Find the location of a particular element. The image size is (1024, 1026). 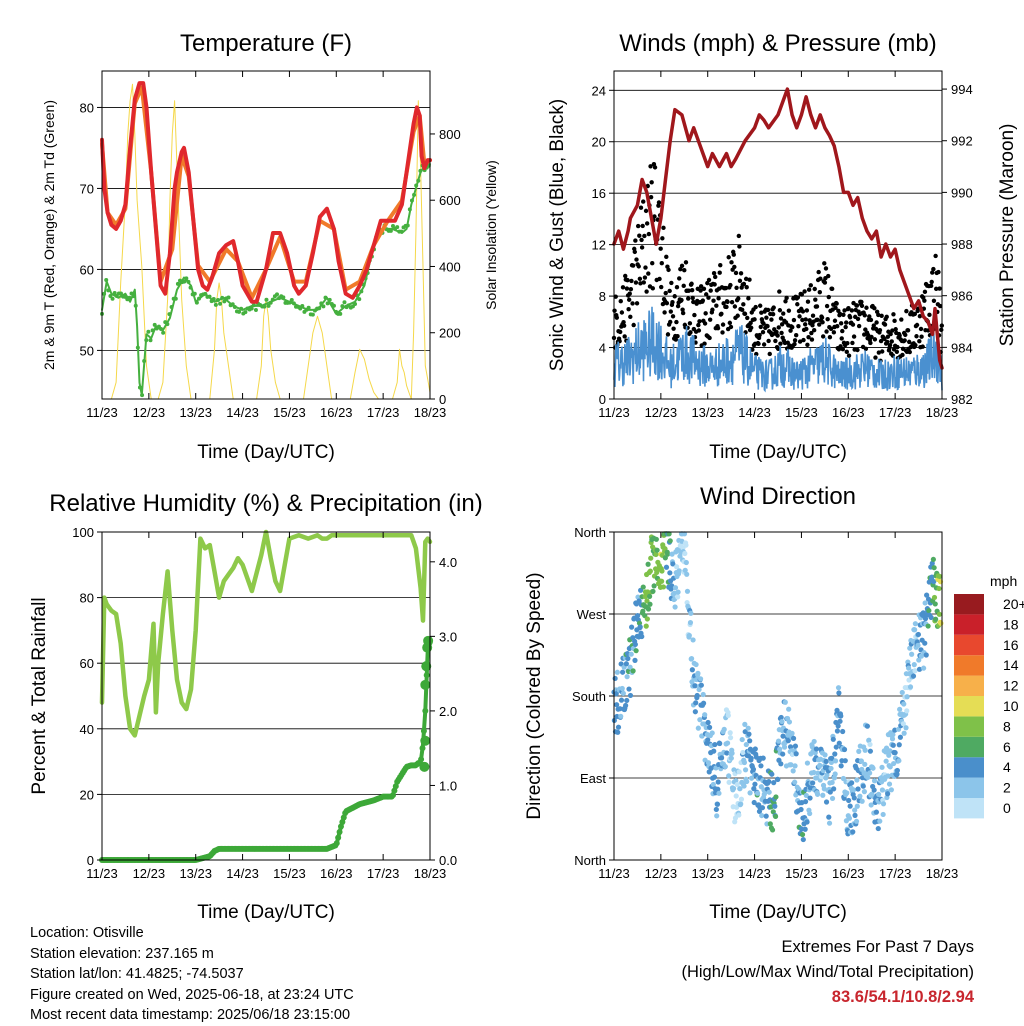

rh-y2-tick-label: 4.0 is located at coordinates (448, 562).